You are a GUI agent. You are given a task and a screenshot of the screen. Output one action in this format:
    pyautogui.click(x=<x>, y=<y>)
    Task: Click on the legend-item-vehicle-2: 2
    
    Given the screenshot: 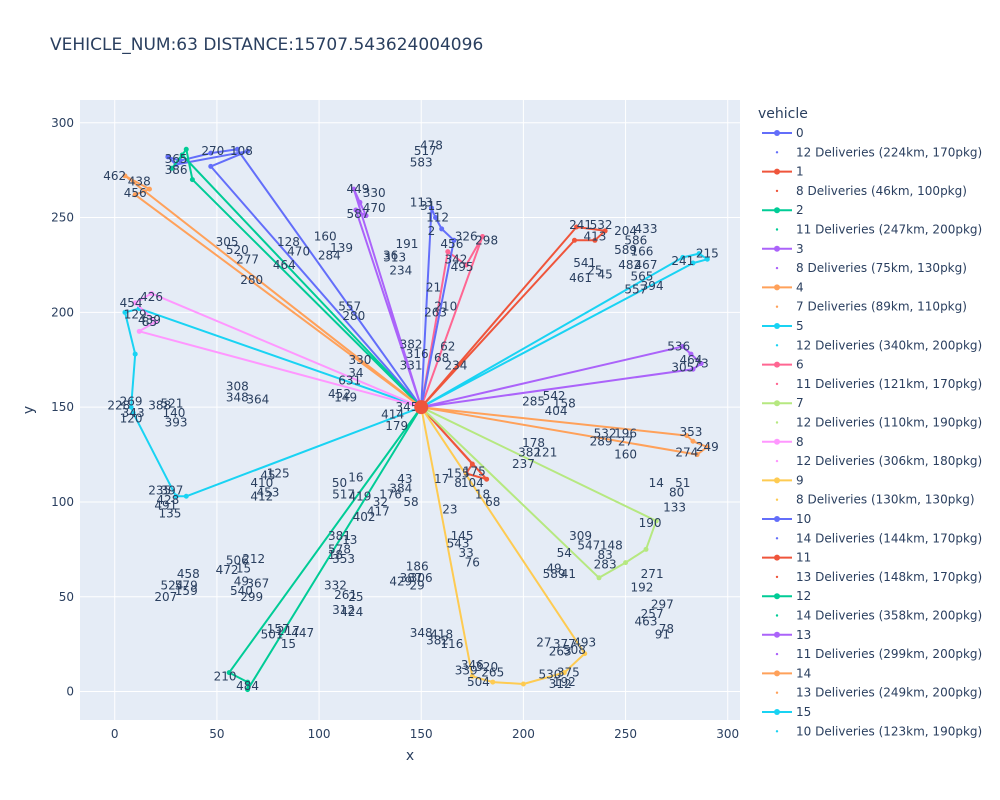 What is the action you would take?
    pyautogui.click(x=783, y=210)
    